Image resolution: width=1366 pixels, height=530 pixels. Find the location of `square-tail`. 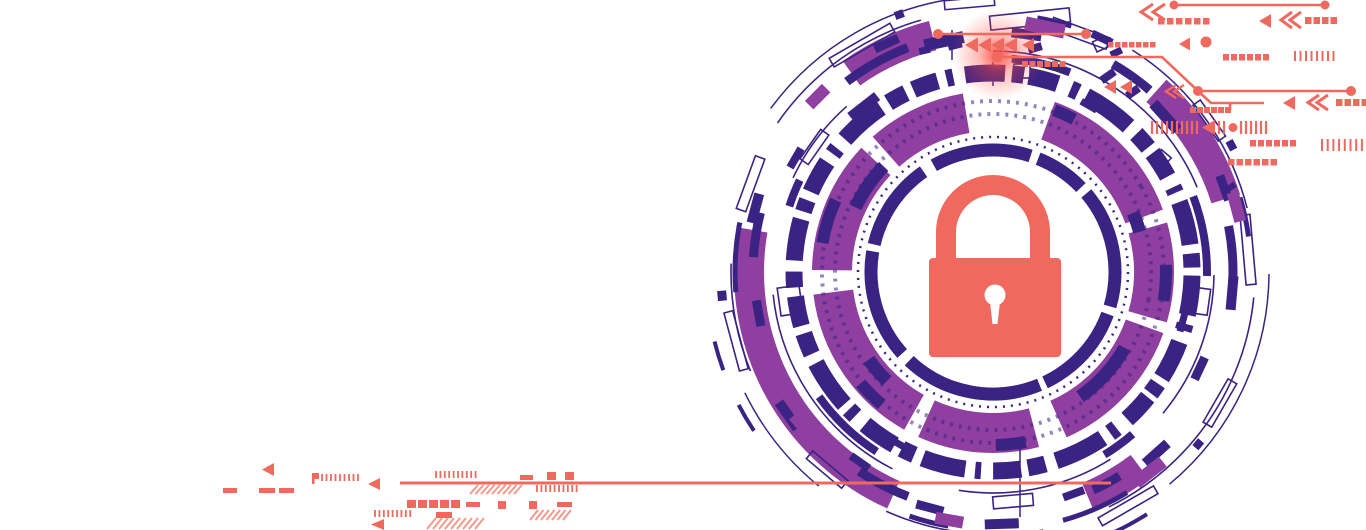

square-tail is located at coordinates (315, 478).